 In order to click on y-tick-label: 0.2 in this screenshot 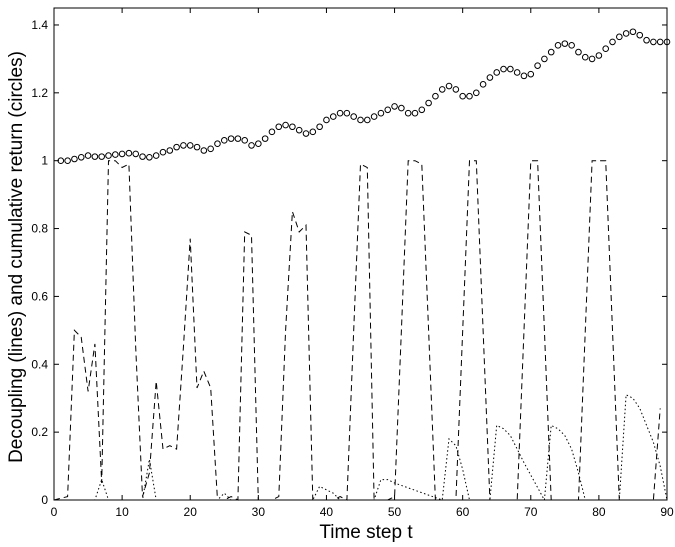, I will do `click(39, 432)`.